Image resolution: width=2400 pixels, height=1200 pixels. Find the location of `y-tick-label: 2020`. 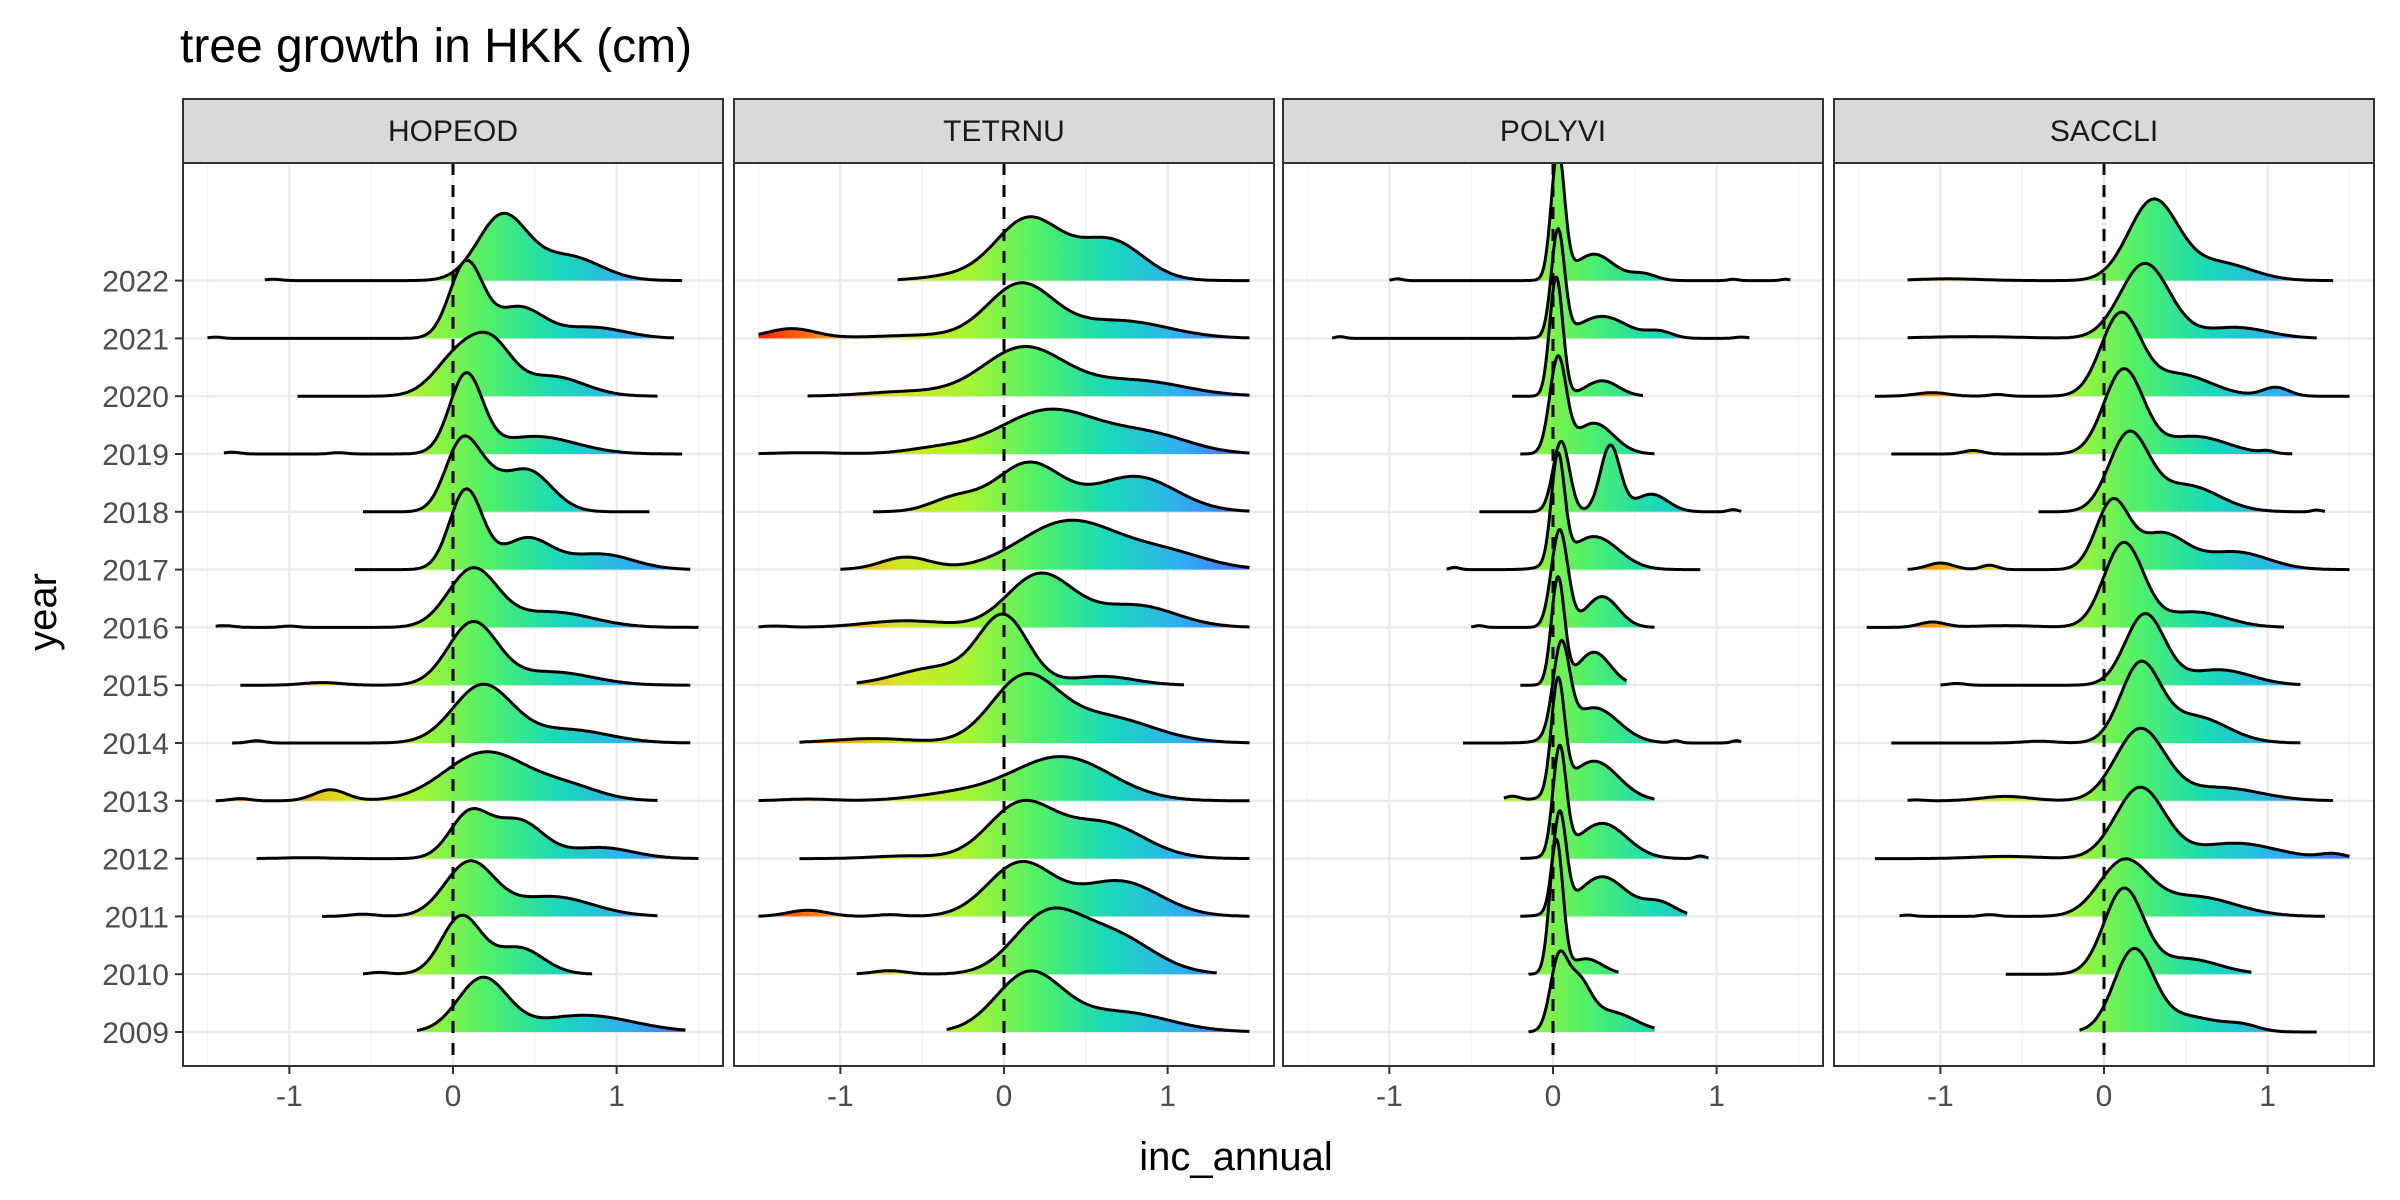

y-tick-label: 2020 is located at coordinates (135, 397).